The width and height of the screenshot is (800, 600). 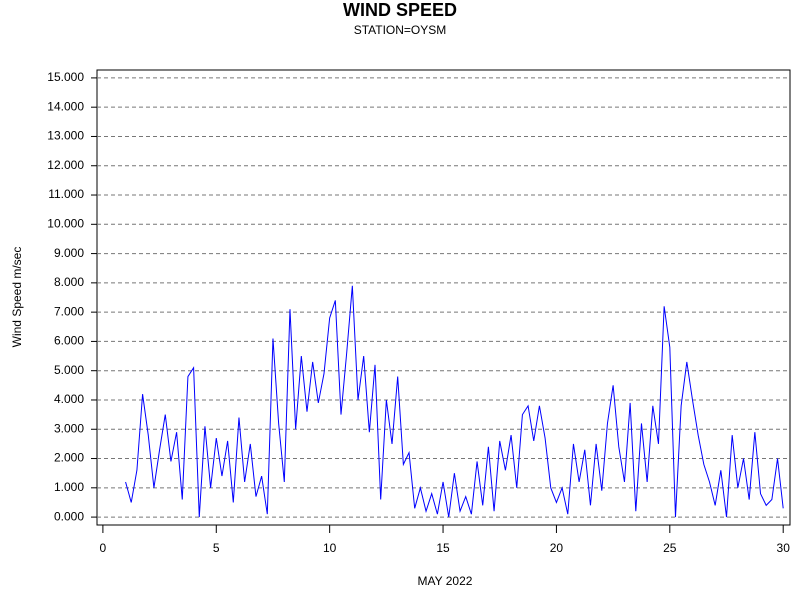 What do you see at coordinates (69, 282) in the screenshot?
I see `y-tick-label: 8.000` at bounding box center [69, 282].